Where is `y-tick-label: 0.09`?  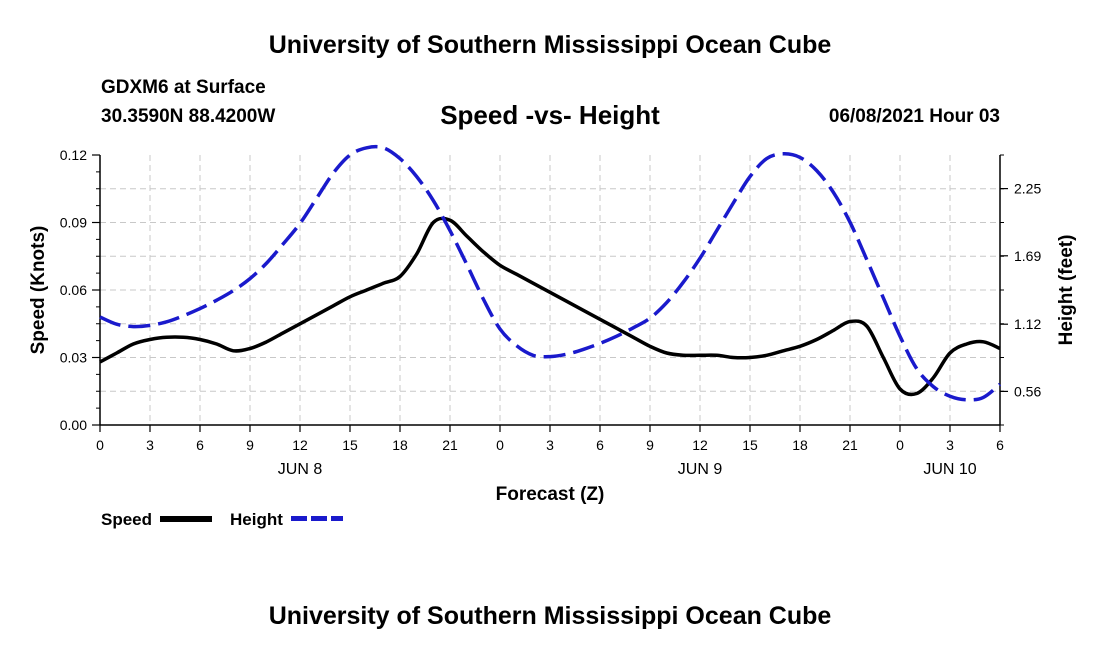
y-tick-label: 0.09 is located at coordinates (73, 223).